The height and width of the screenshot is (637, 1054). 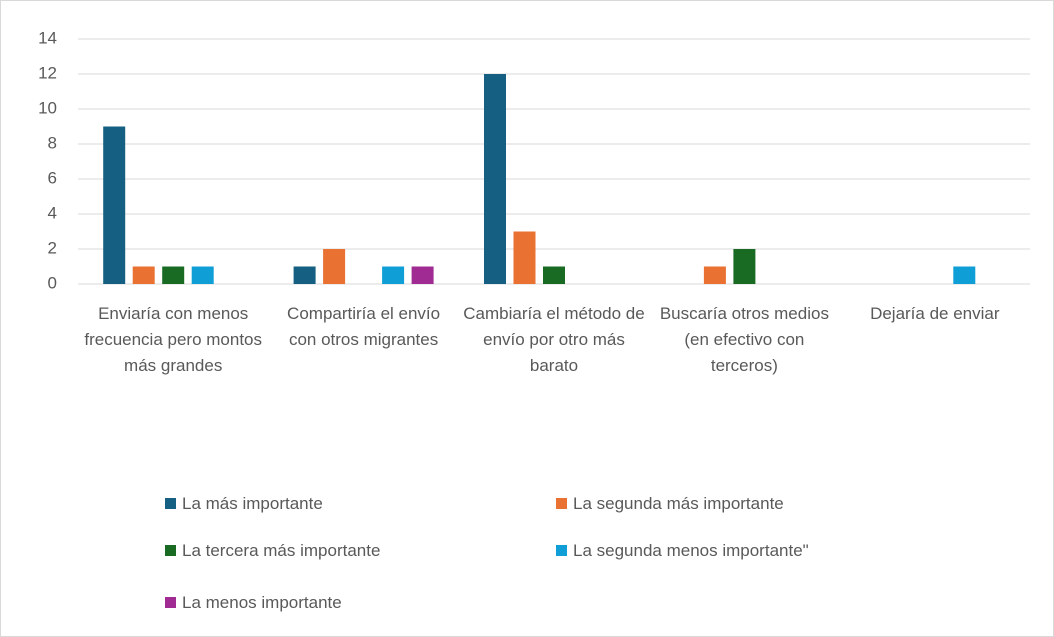 I want to click on x-tick-label: Dejaría de enviar, so click(x=935, y=313).